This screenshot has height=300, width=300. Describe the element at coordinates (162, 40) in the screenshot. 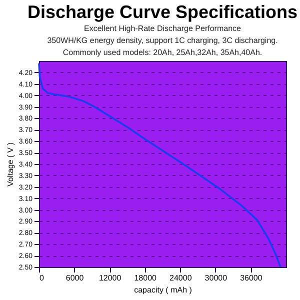

I see `text: 350WH/KG energy density, support 1C charging, 3C discharging.` at that location.